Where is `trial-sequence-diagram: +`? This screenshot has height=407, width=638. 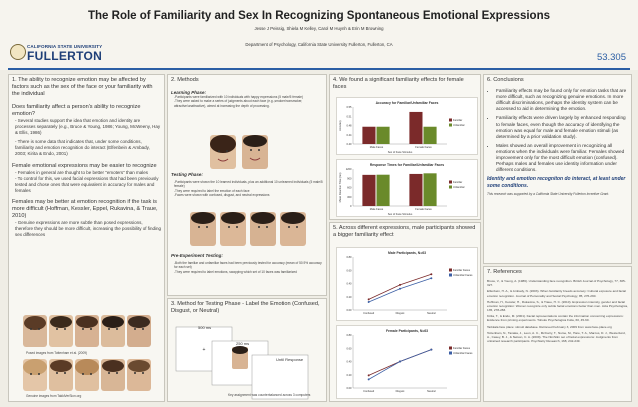
trial-sequence-diagram: + is located at coordinates (242, 363).